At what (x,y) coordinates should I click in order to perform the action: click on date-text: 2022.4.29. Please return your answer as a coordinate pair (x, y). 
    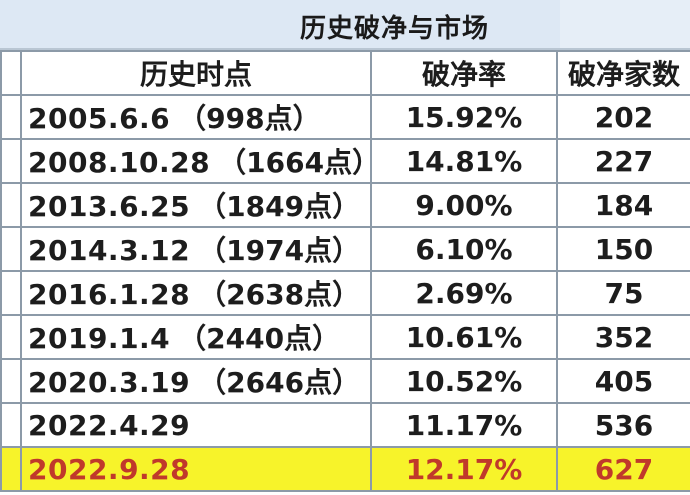
    Looking at the image, I should click on (109, 425).